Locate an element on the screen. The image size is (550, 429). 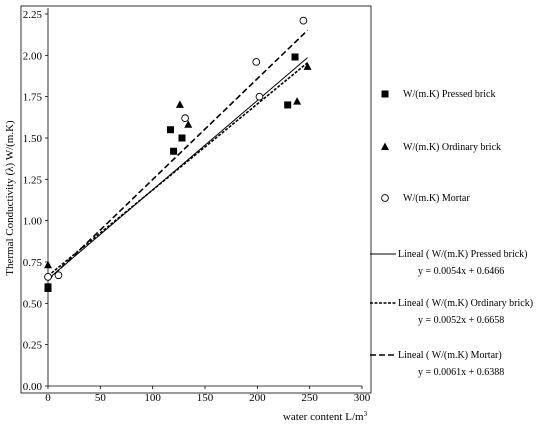
y-tick-label: 1.75 is located at coordinates (33, 98).